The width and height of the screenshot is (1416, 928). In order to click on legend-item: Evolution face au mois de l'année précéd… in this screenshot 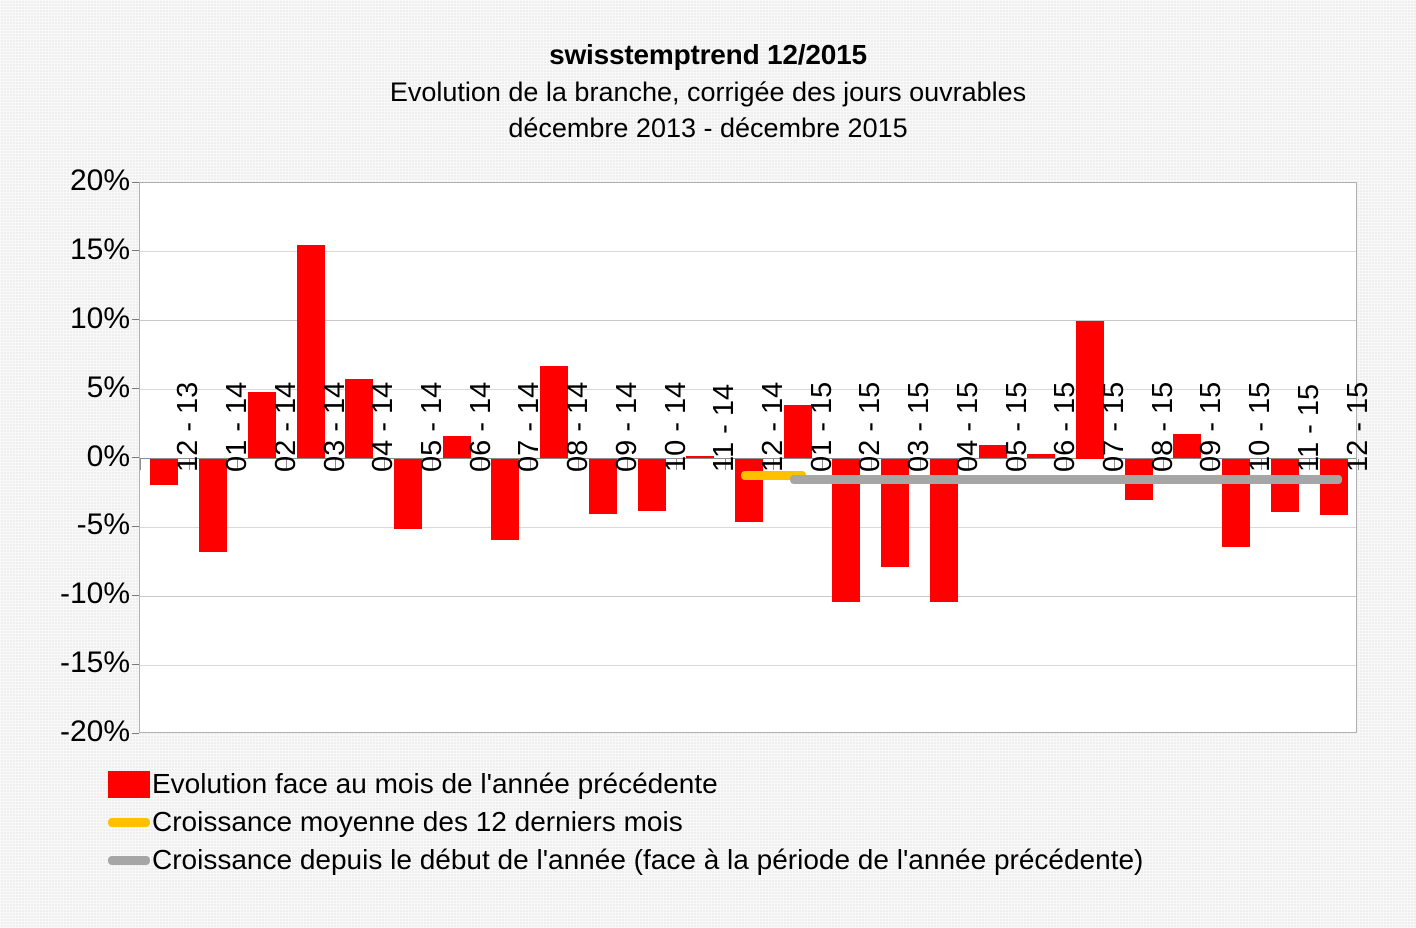, I will do `click(746, 784)`.